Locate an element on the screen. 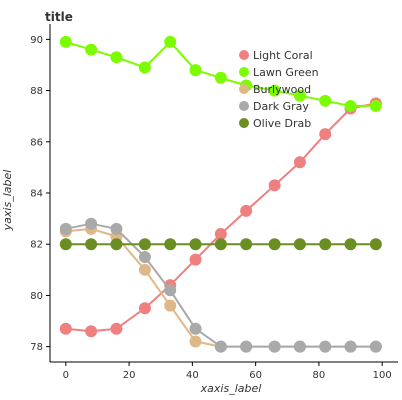 The image size is (402, 400). x-tick-label: 80 is located at coordinates (319, 375).